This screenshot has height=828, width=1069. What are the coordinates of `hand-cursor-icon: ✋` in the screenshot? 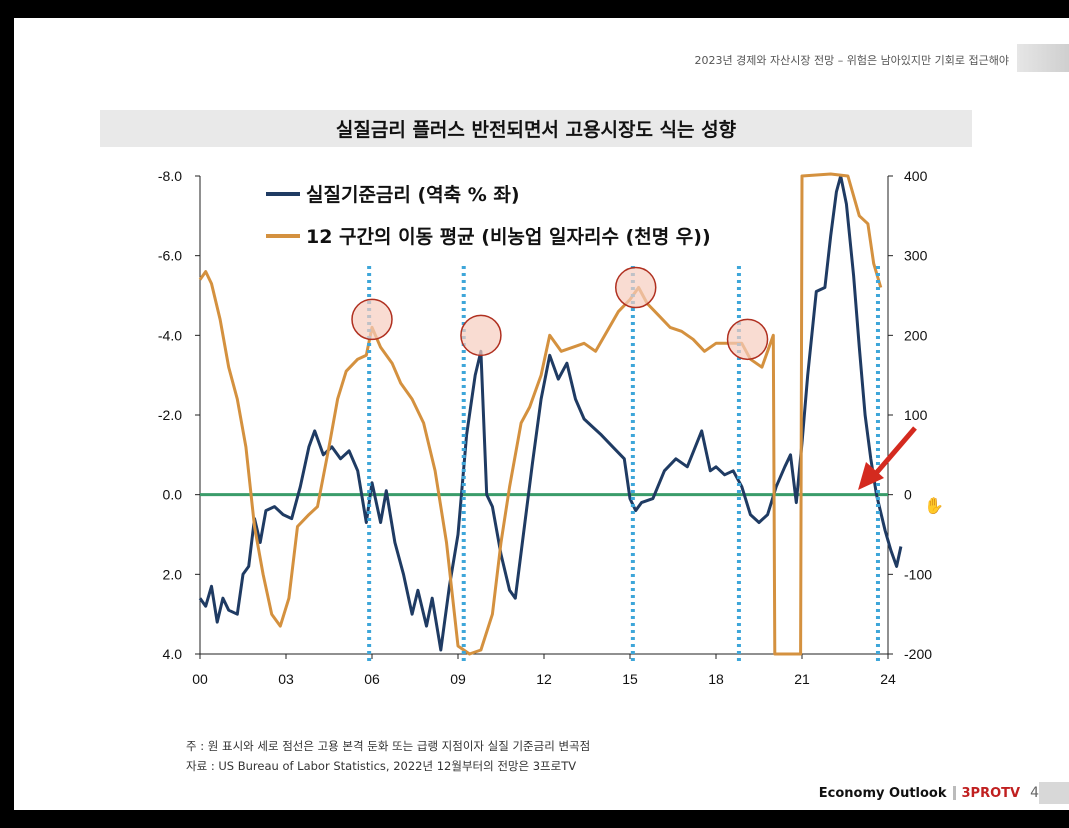 It's located at (934, 505).